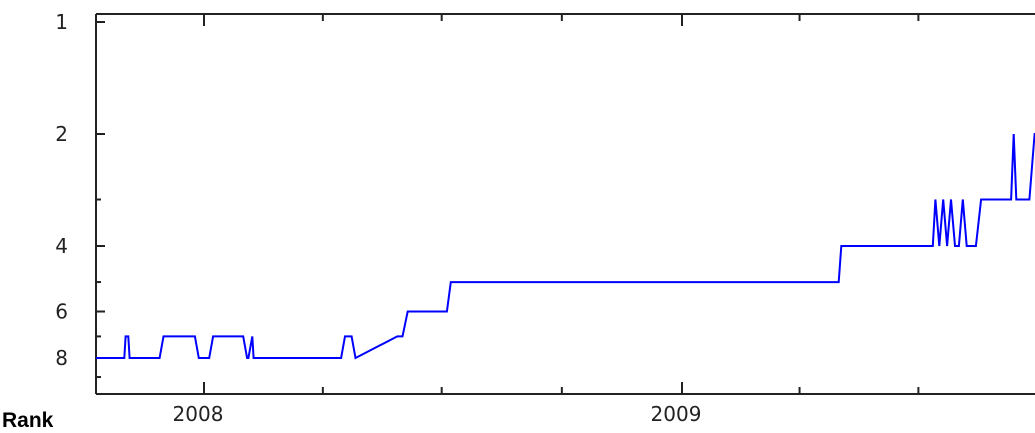  I want to click on y-tick-label-1: 1, so click(61, 22).